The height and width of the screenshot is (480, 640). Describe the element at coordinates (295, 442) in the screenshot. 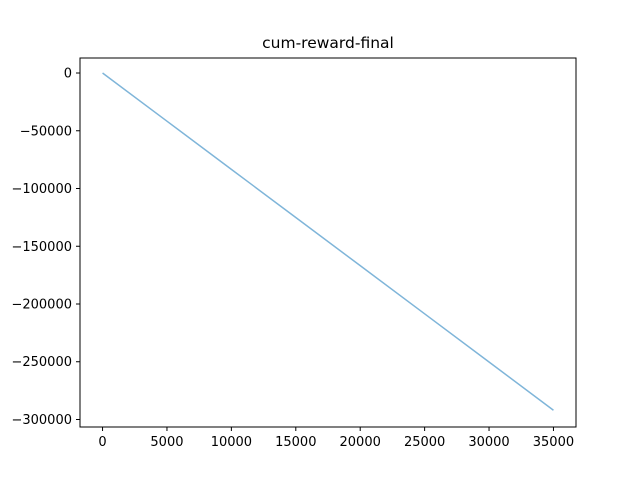

I see `x-tick-label: 15000` at that location.